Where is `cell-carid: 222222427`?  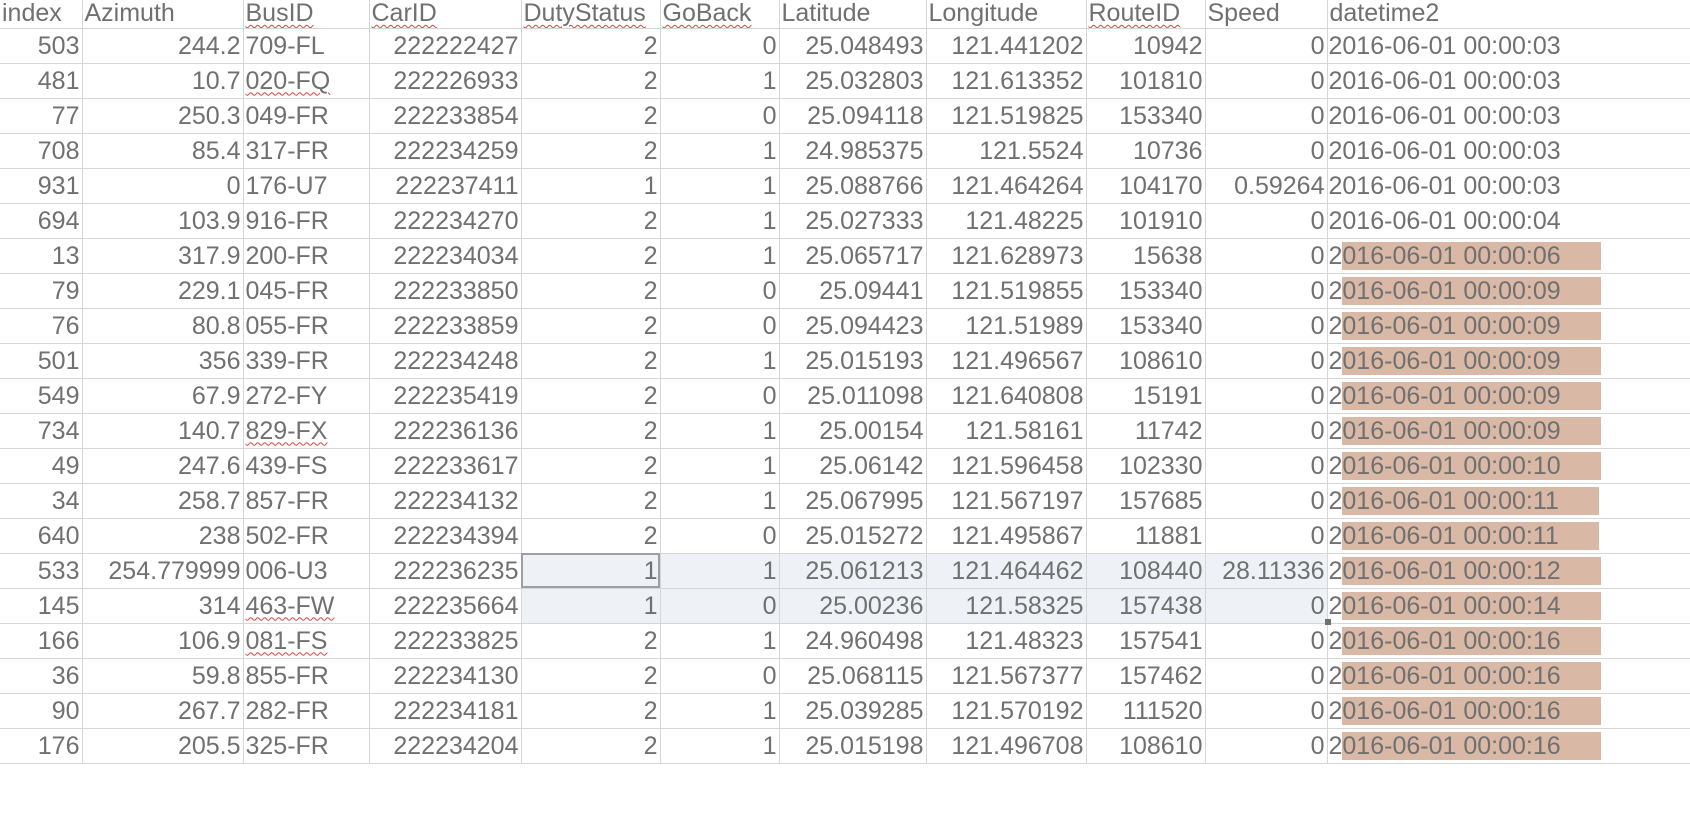 cell-carid: 222222427 is located at coordinates (445, 46).